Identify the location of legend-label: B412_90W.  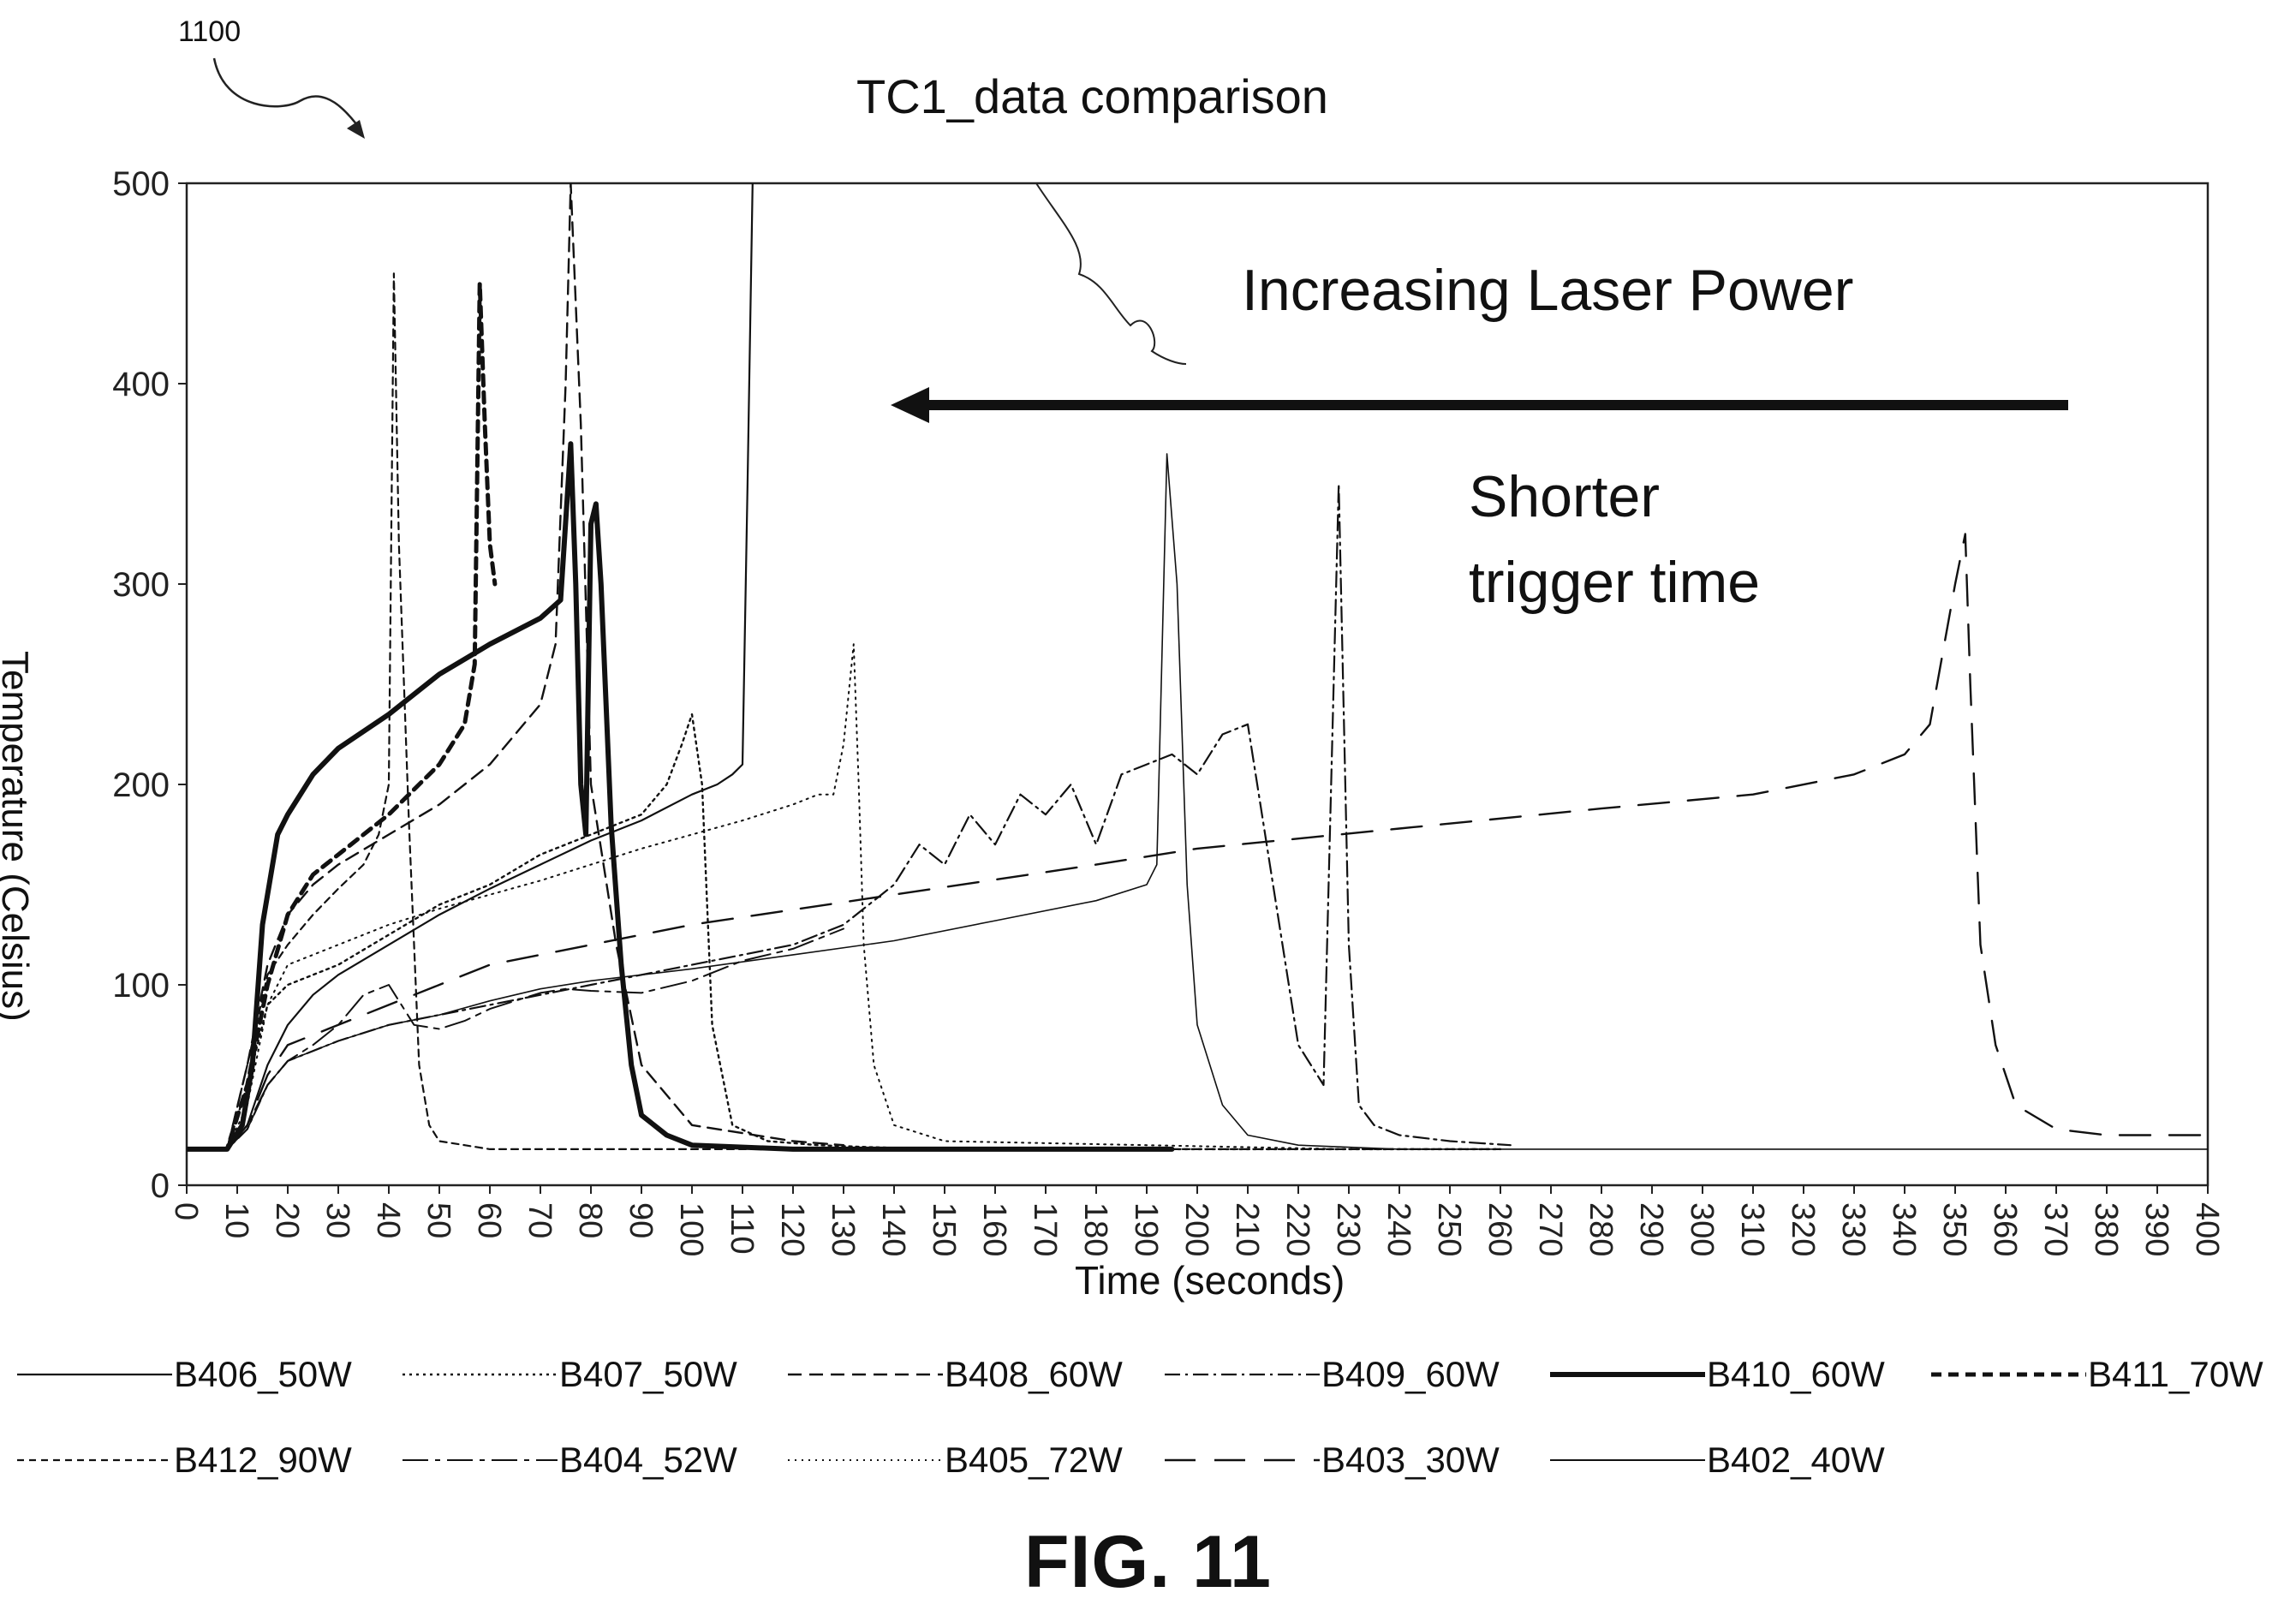
(263, 1460).